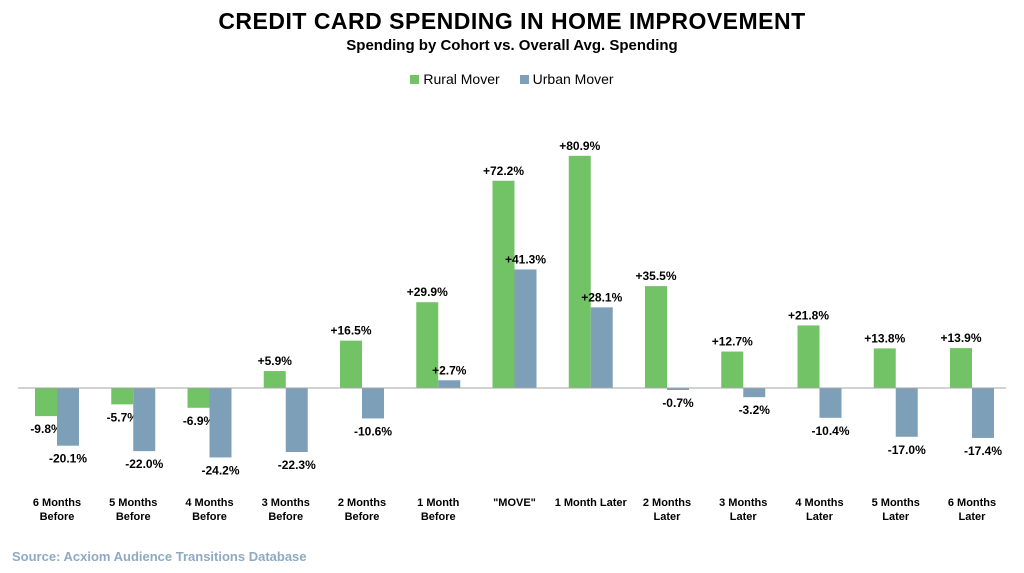 The image size is (1024, 573). I want to click on category-label-7-line-0: 1 Month Later, so click(591, 503).